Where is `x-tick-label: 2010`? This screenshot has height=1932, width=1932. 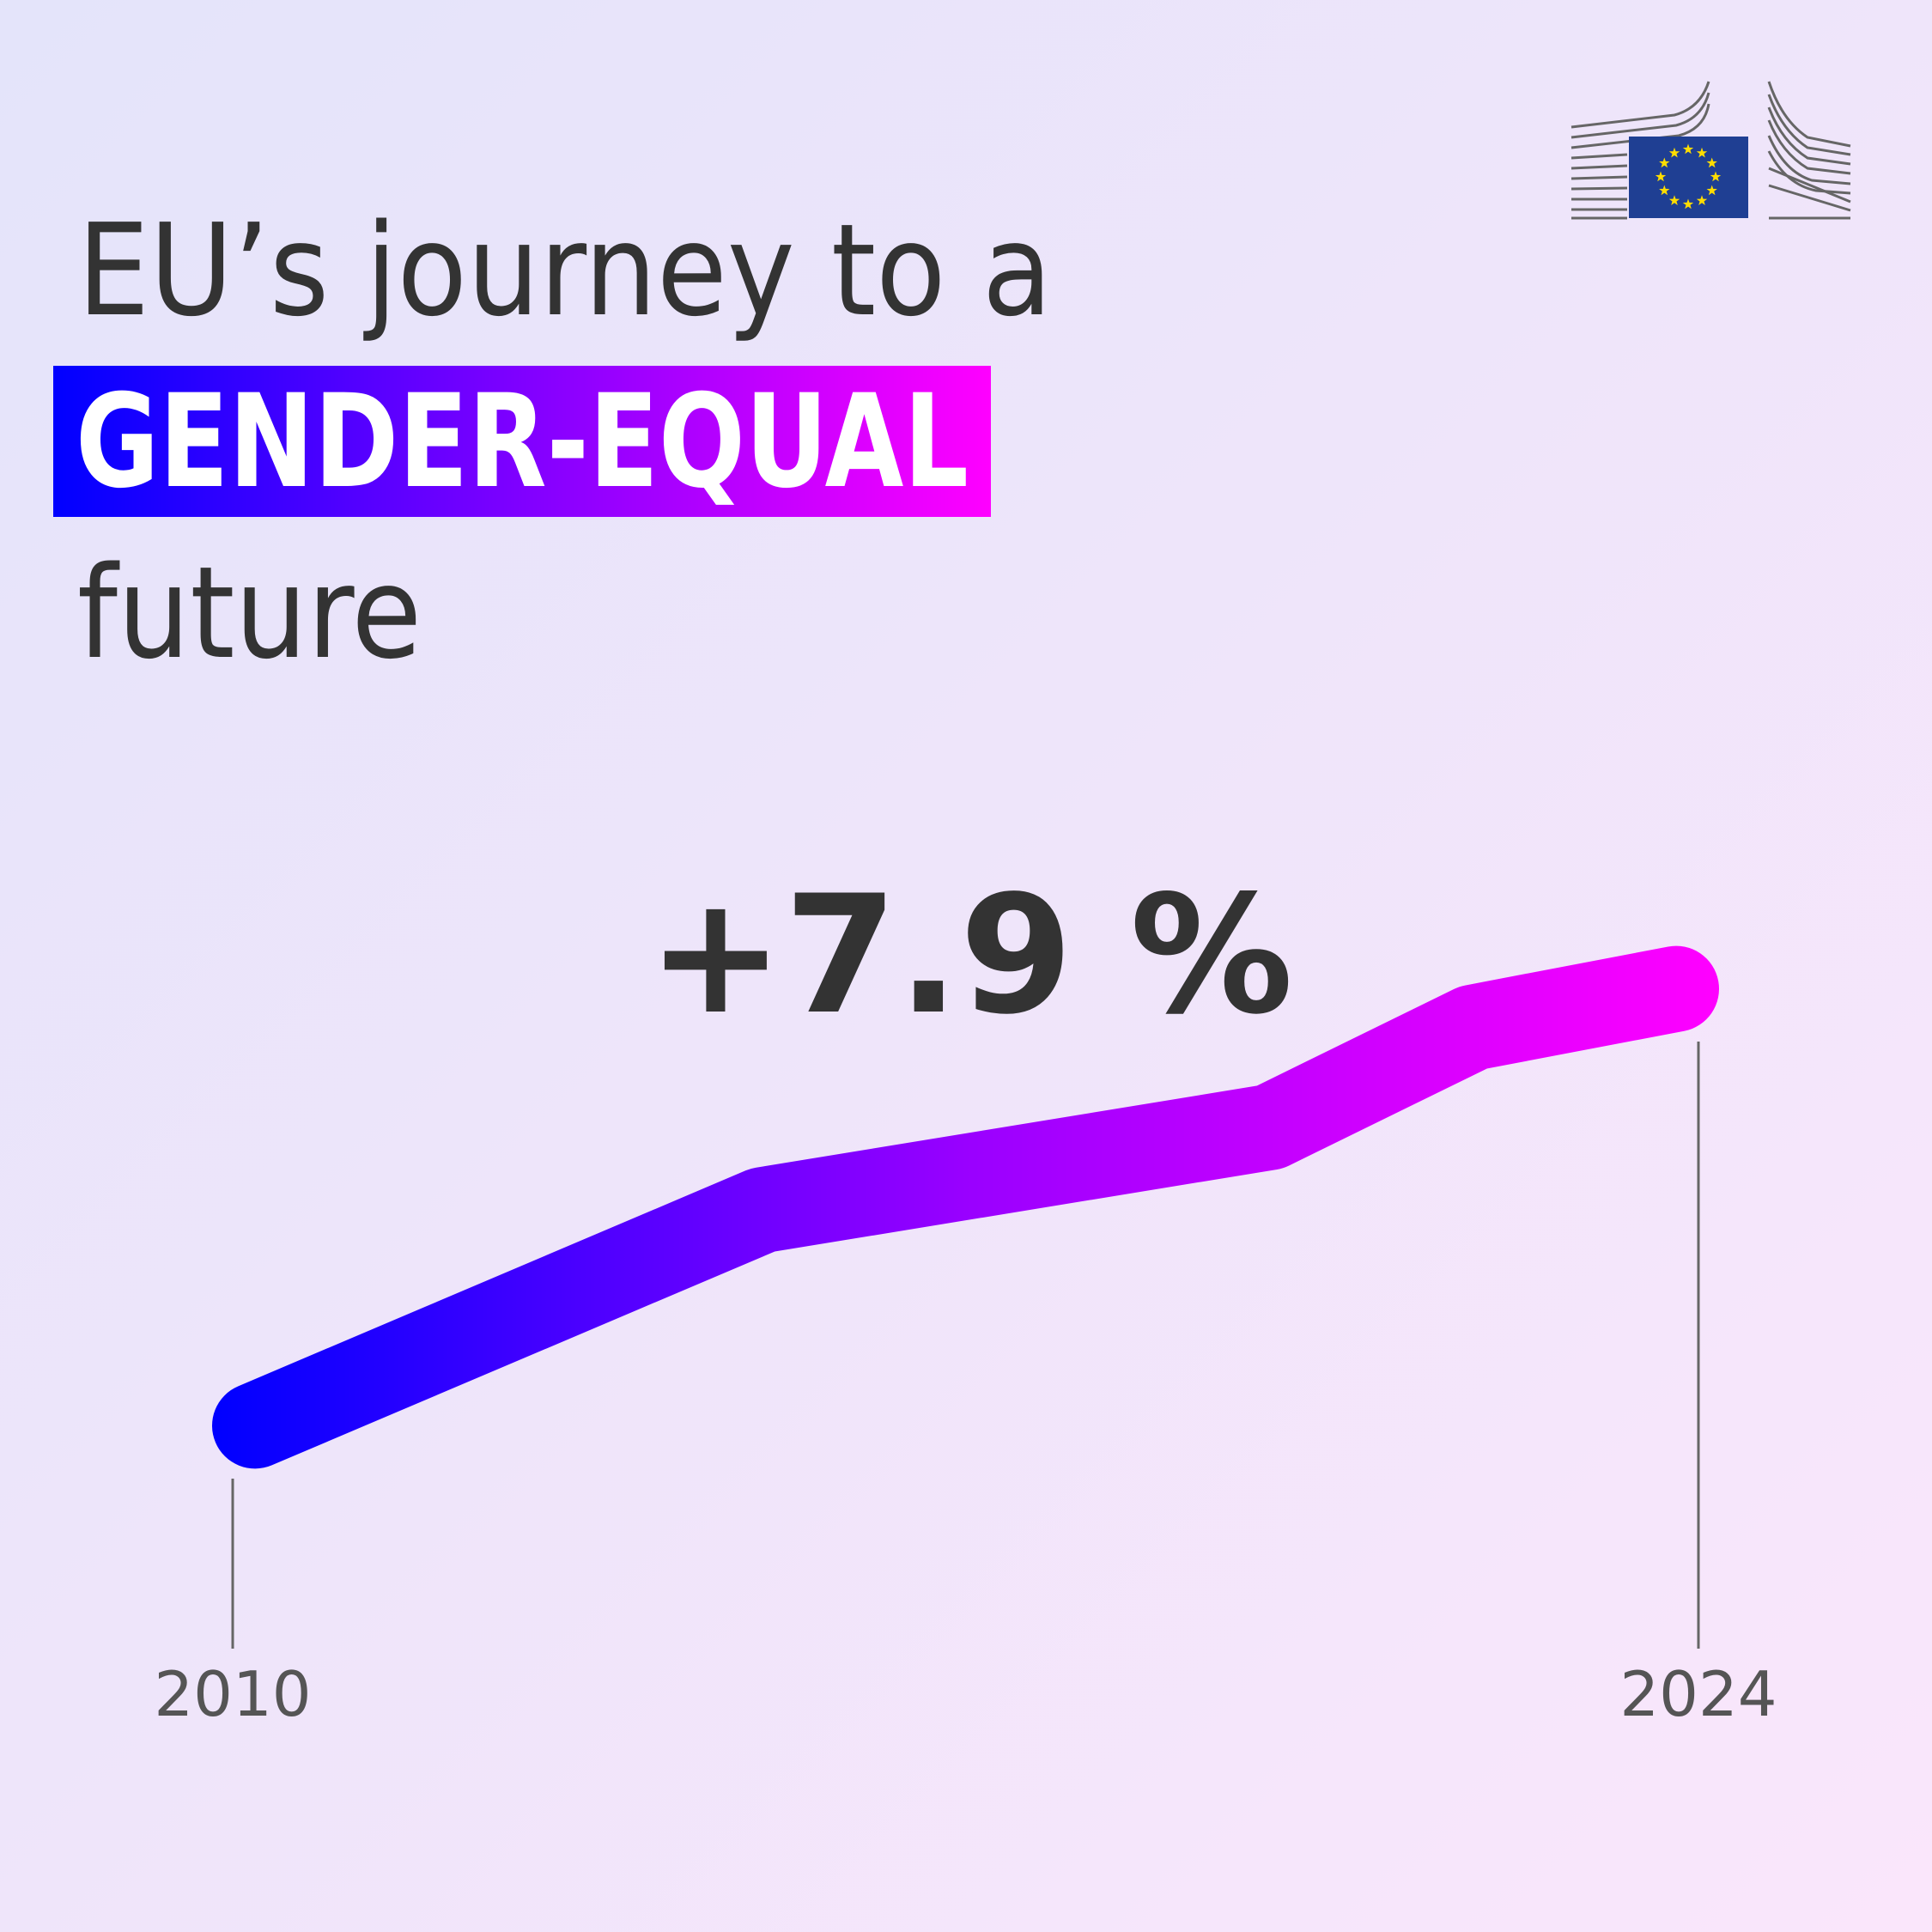
x-tick-label: 2010 is located at coordinates (232, 1694).